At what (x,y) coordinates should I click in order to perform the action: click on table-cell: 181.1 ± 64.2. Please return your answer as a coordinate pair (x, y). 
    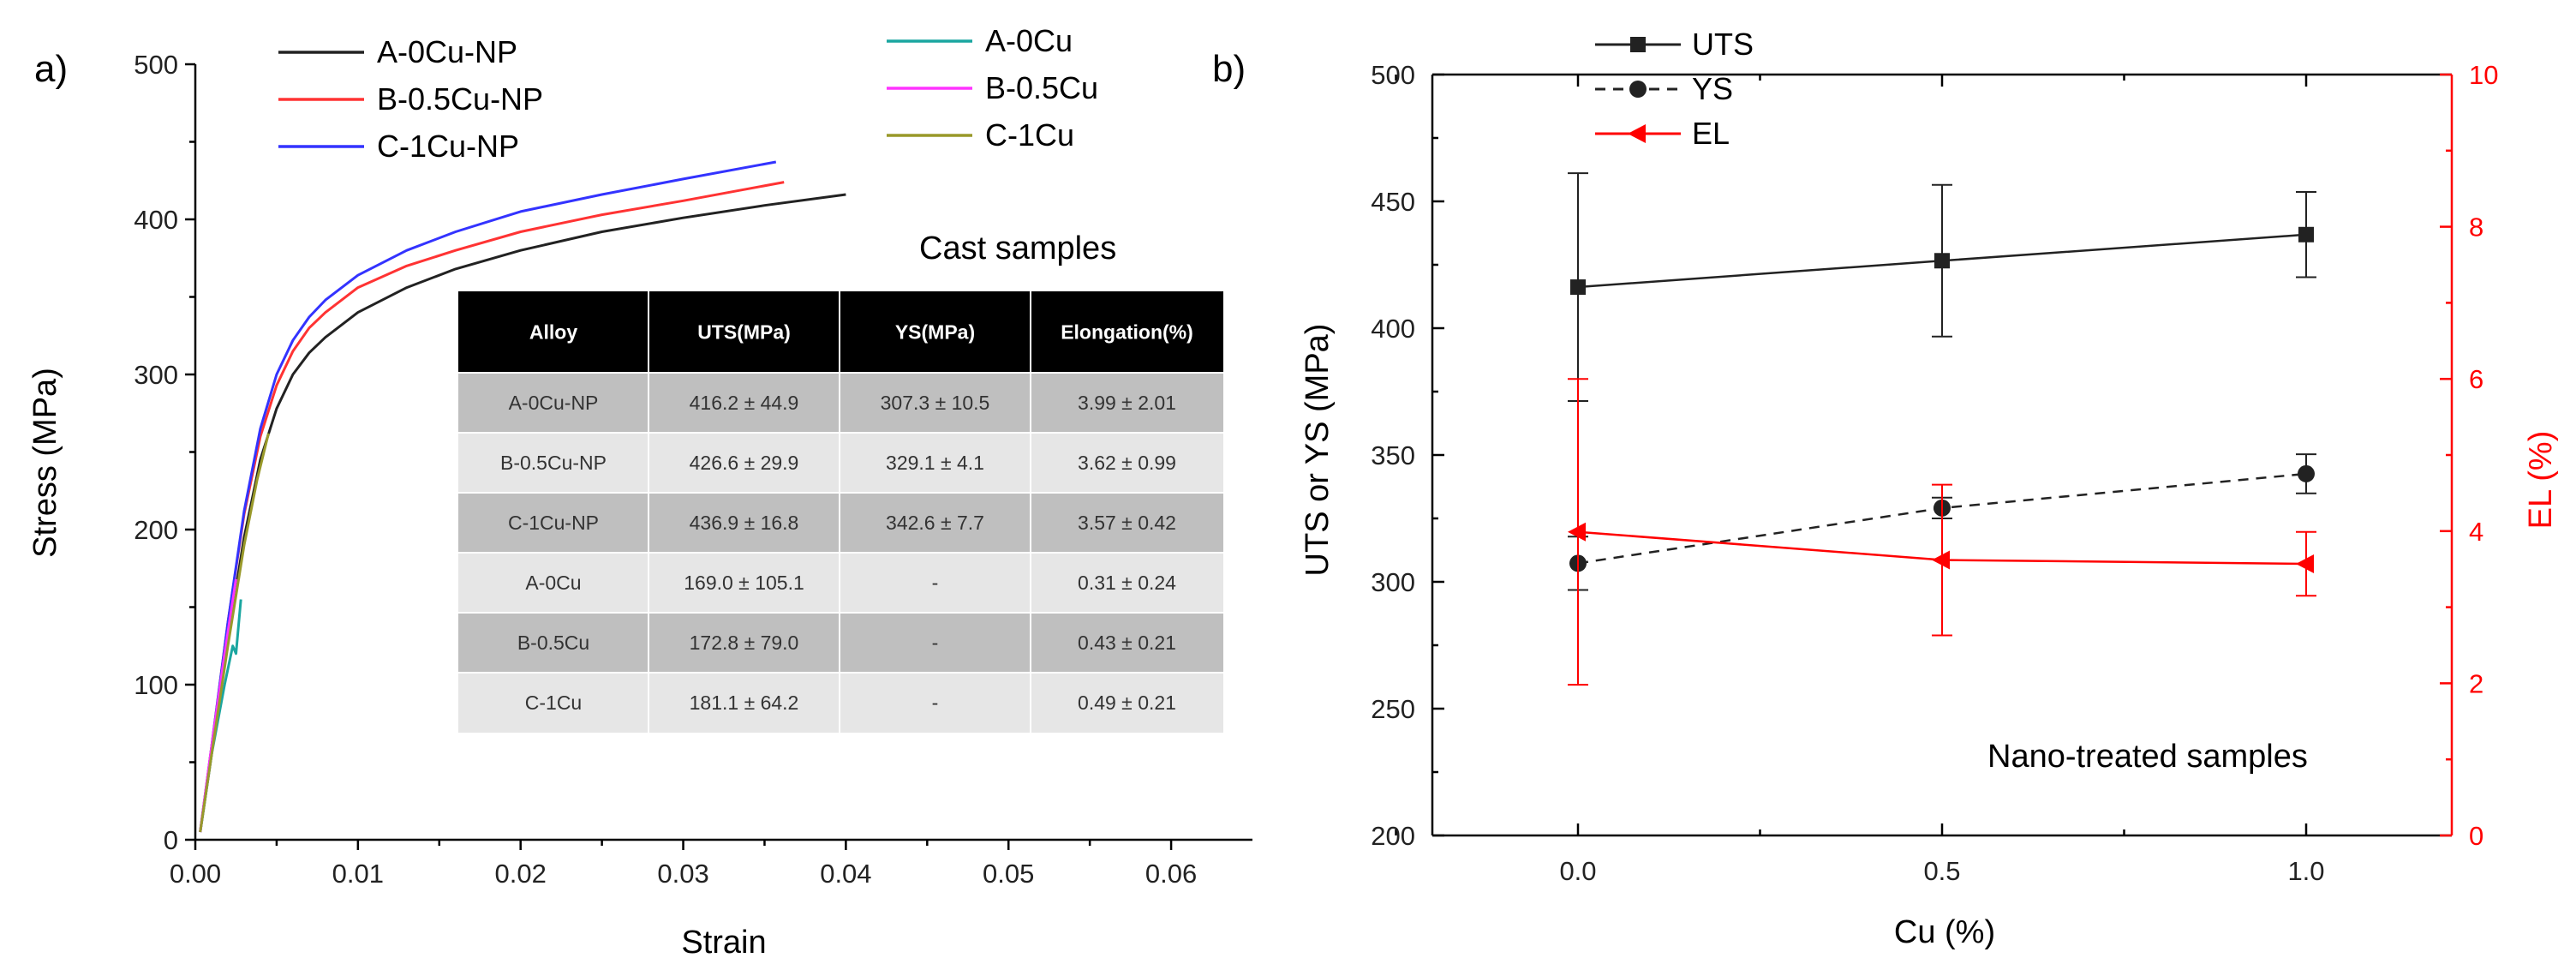
    Looking at the image, I should click on (744, 703).